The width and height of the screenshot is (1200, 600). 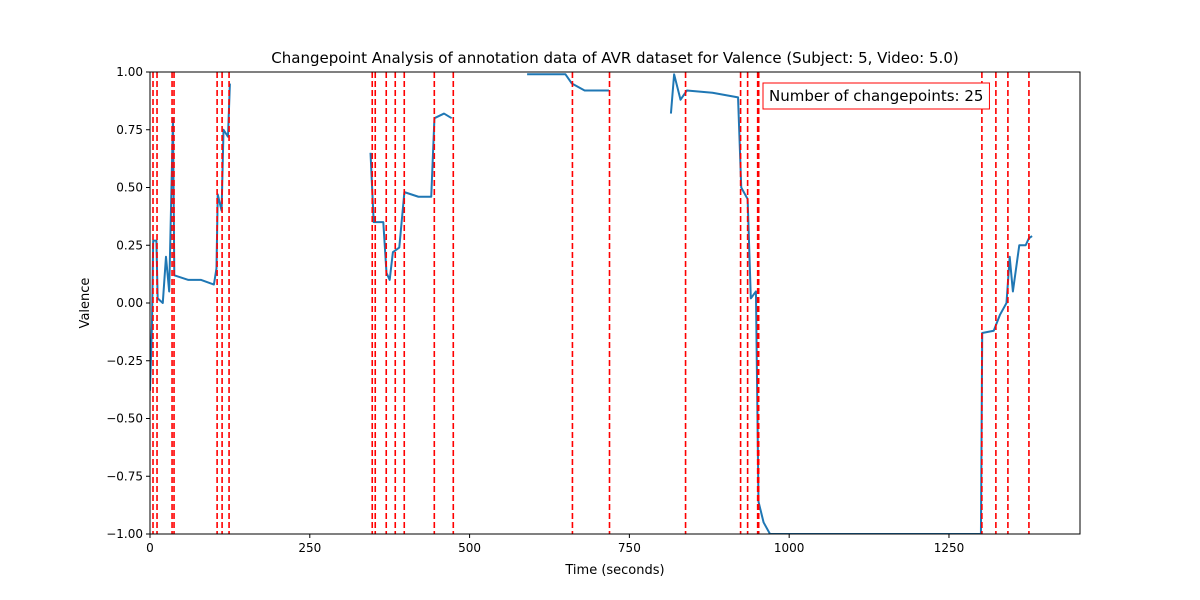 What do you see at coordinates (469, 548) in the screenshot?
I see `x-tick-label: 500` at bounding box center [469, 548].